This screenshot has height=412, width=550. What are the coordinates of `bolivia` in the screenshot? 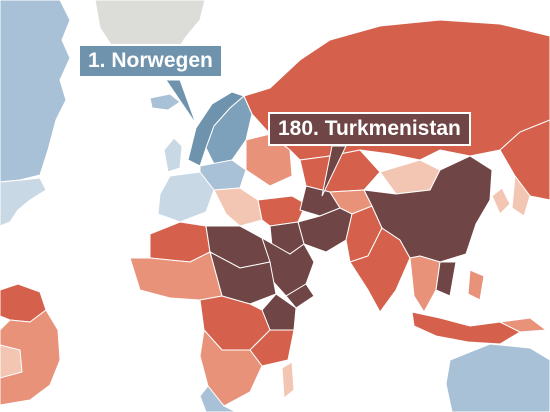 It's located at (11, 361).